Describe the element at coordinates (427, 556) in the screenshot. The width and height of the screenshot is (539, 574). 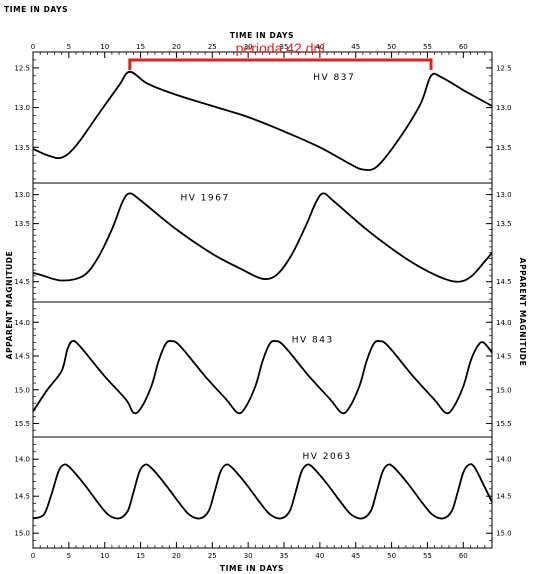
I see `bottom-x-tick-label: 55` at that location.